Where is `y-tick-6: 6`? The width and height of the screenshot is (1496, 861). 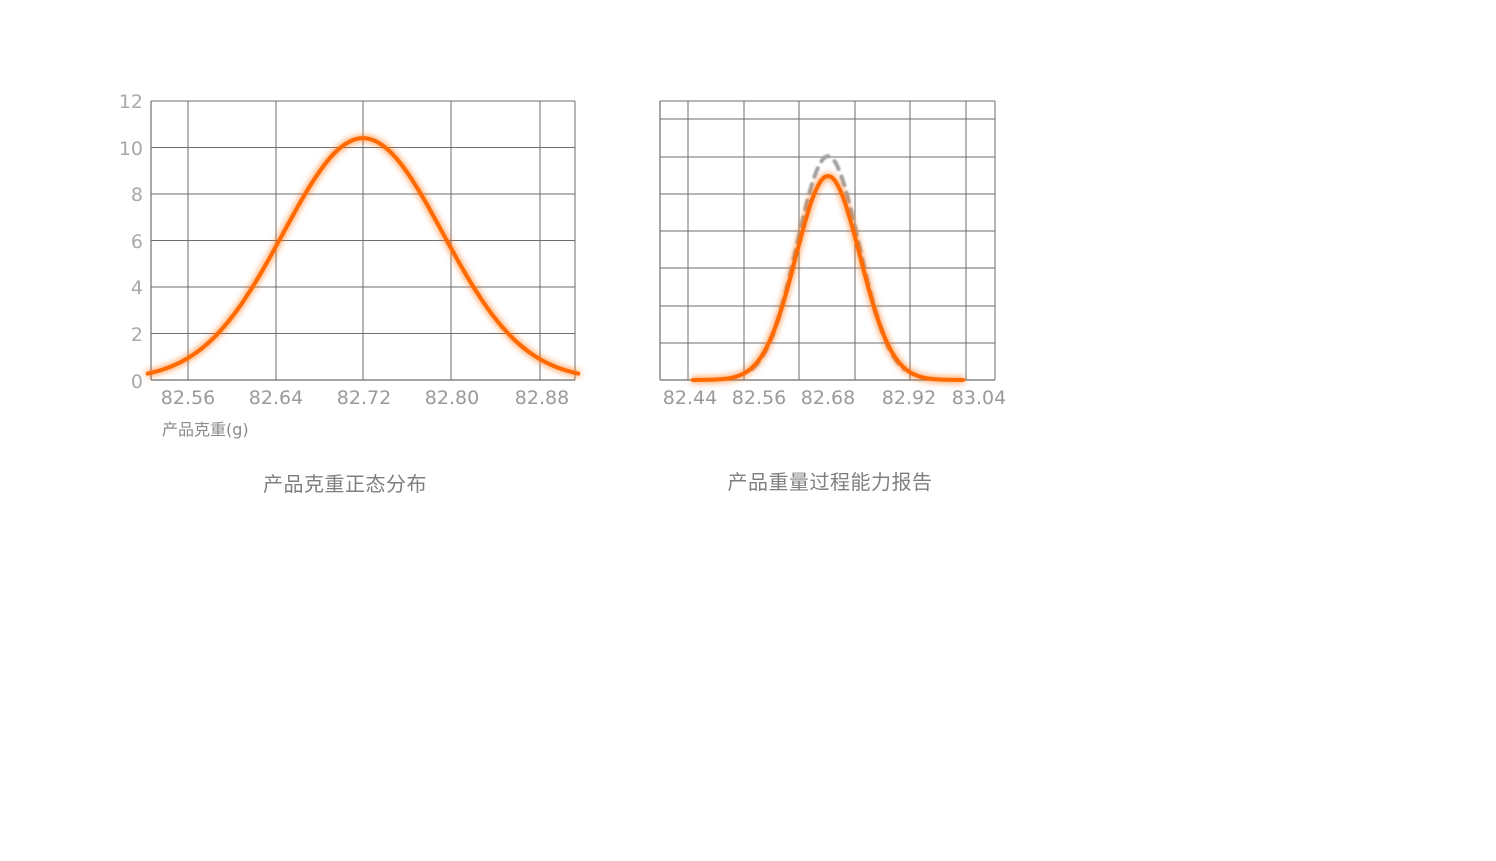 y-tick-6: 6 is located at coordinates (137, 242).